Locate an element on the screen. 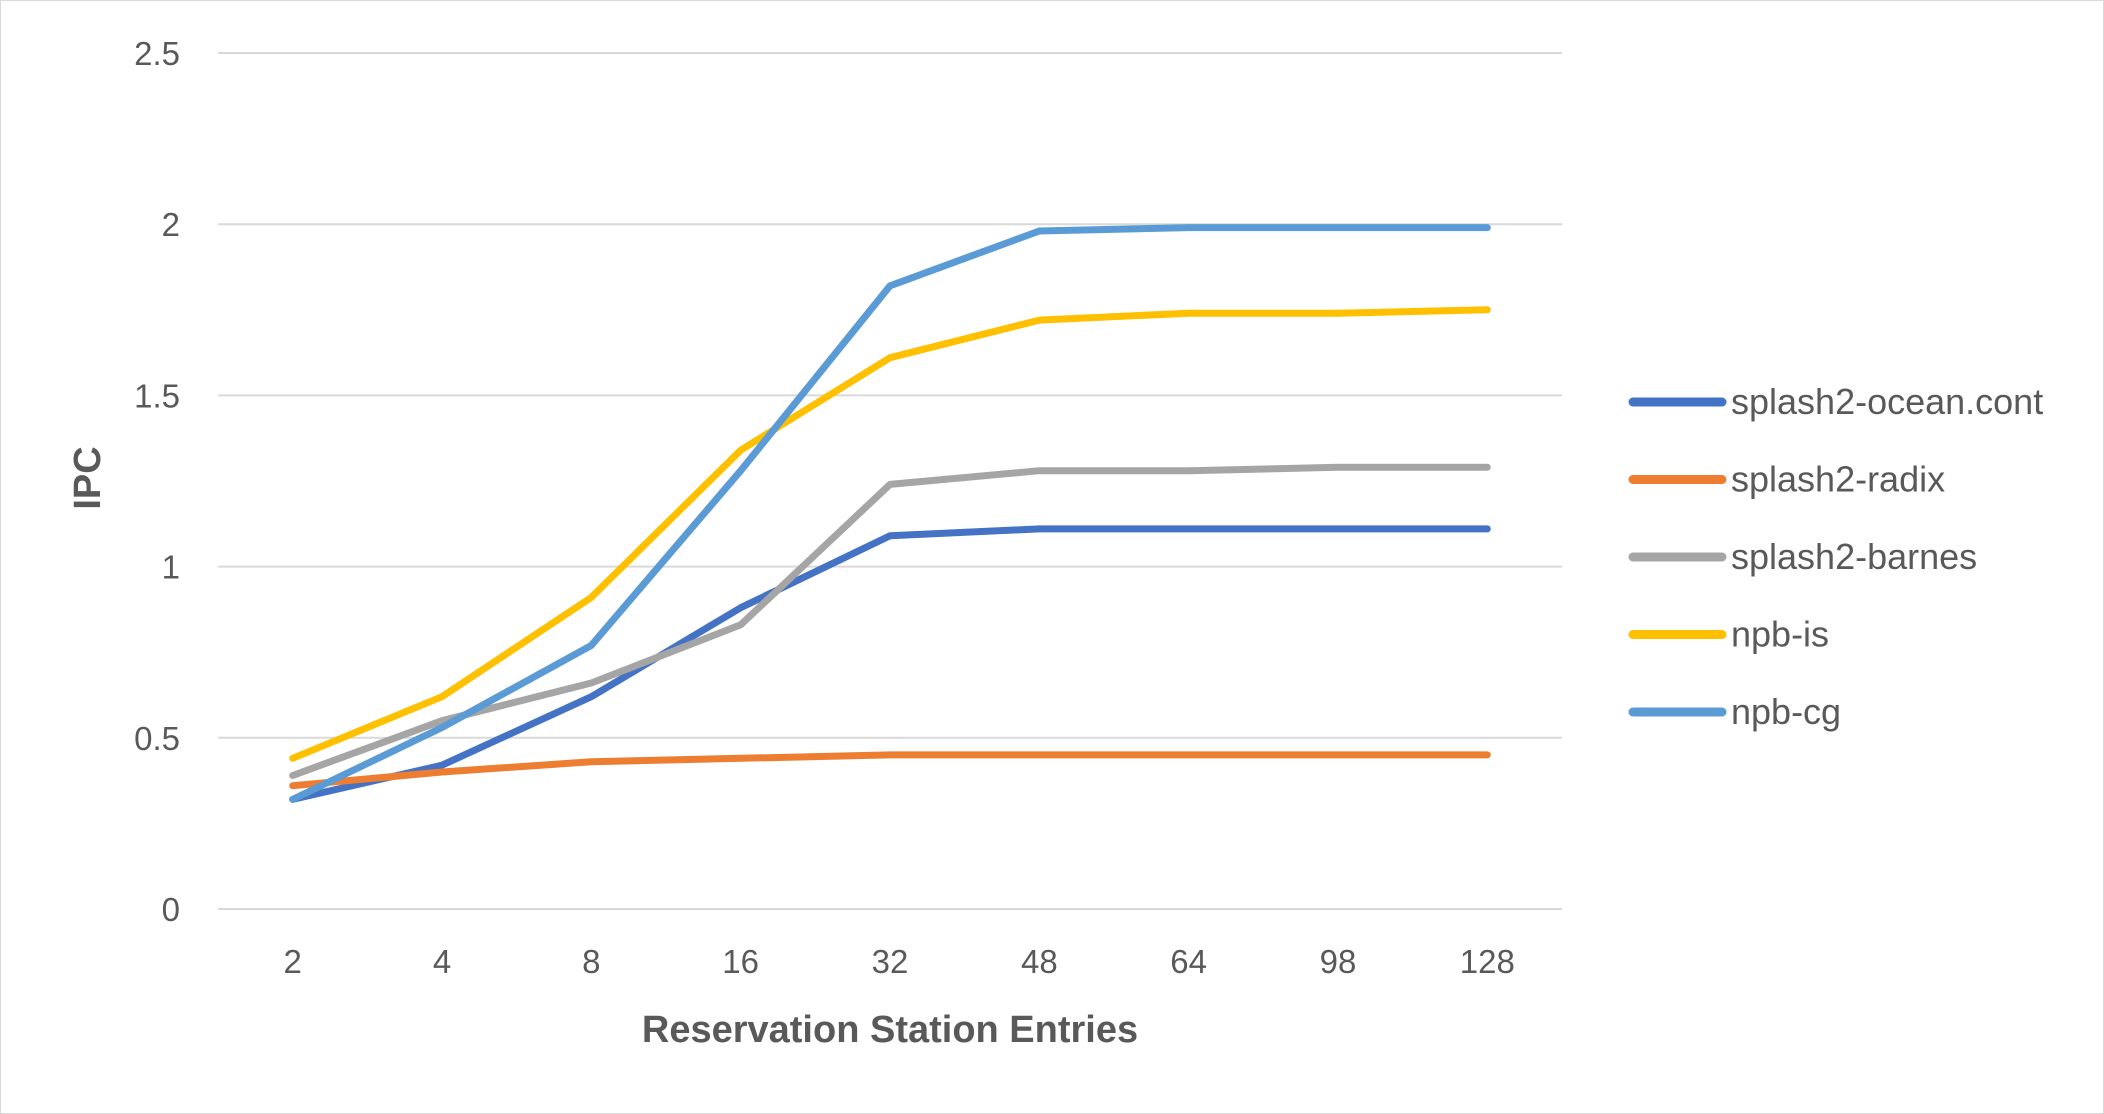 This screenshot has width=2104, height=1114. series-line-splash2-ocean.cont is located at coordinates (890, 664).